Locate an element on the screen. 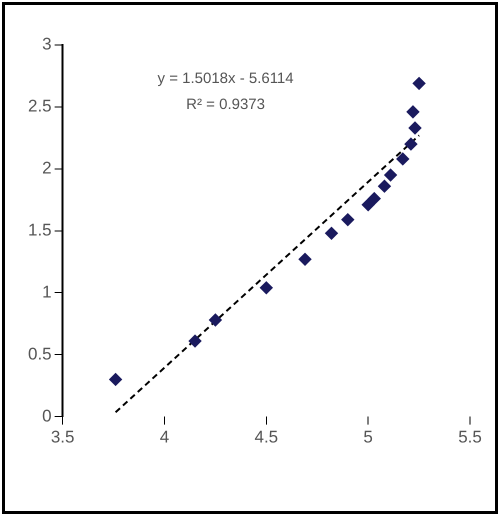  x-tick-label: 4.5 is located at coordinates (266, 436).